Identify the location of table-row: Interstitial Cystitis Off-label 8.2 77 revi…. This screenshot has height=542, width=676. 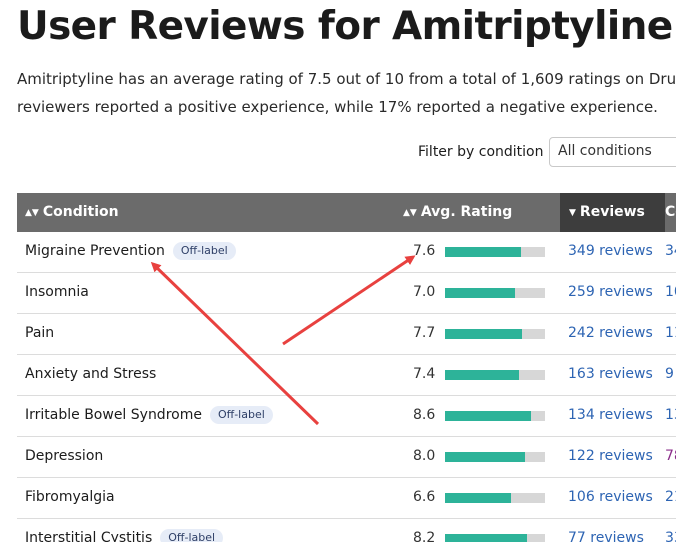
(346, 530).